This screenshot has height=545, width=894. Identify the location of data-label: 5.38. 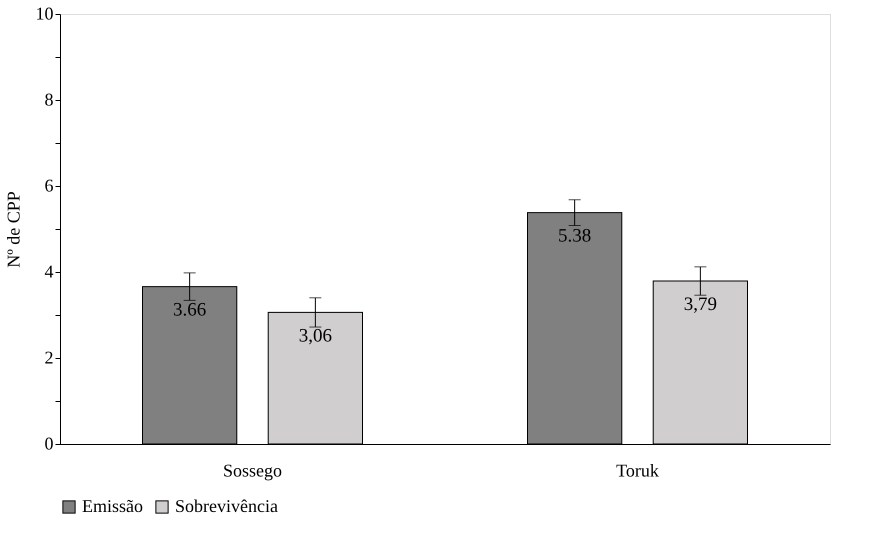
(575, 236).